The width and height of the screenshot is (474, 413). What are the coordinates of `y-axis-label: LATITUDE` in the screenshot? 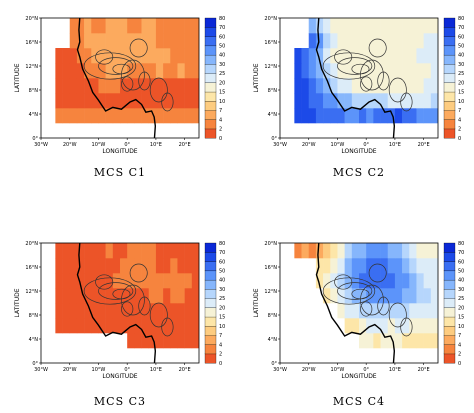 It's located at (256, 77).